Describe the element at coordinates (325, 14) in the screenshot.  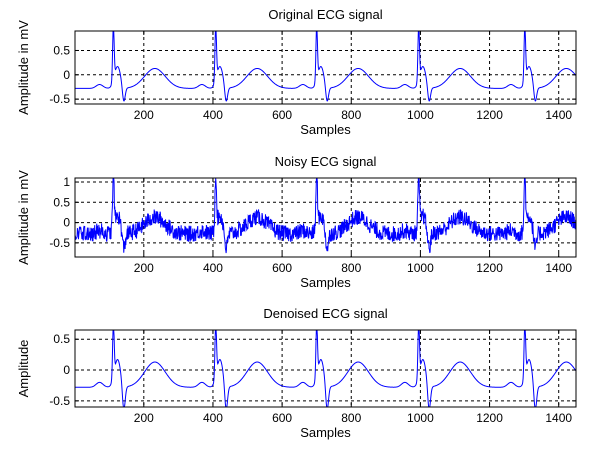
I see `chart-title: Original ECG signal` at that location.